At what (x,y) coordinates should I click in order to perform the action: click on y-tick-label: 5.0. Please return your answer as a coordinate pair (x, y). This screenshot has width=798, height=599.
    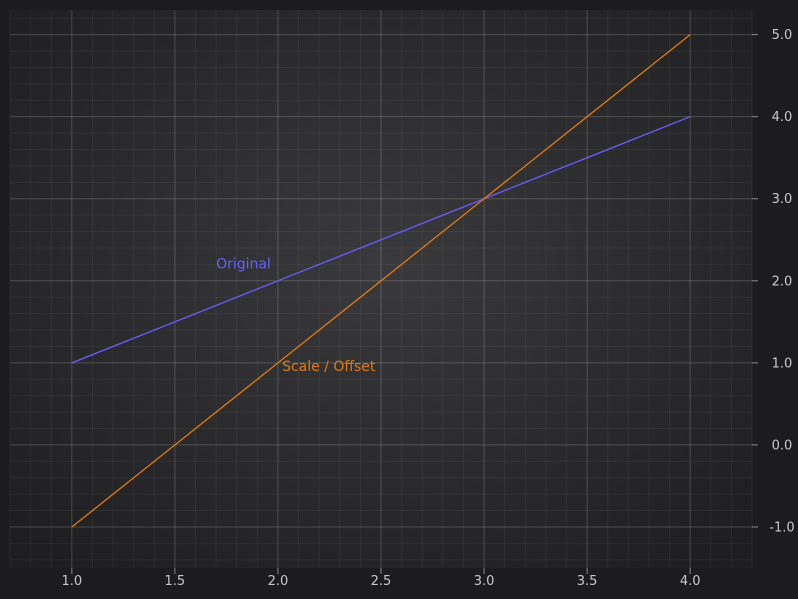
    Looking at the image, I should click on (782, 35).